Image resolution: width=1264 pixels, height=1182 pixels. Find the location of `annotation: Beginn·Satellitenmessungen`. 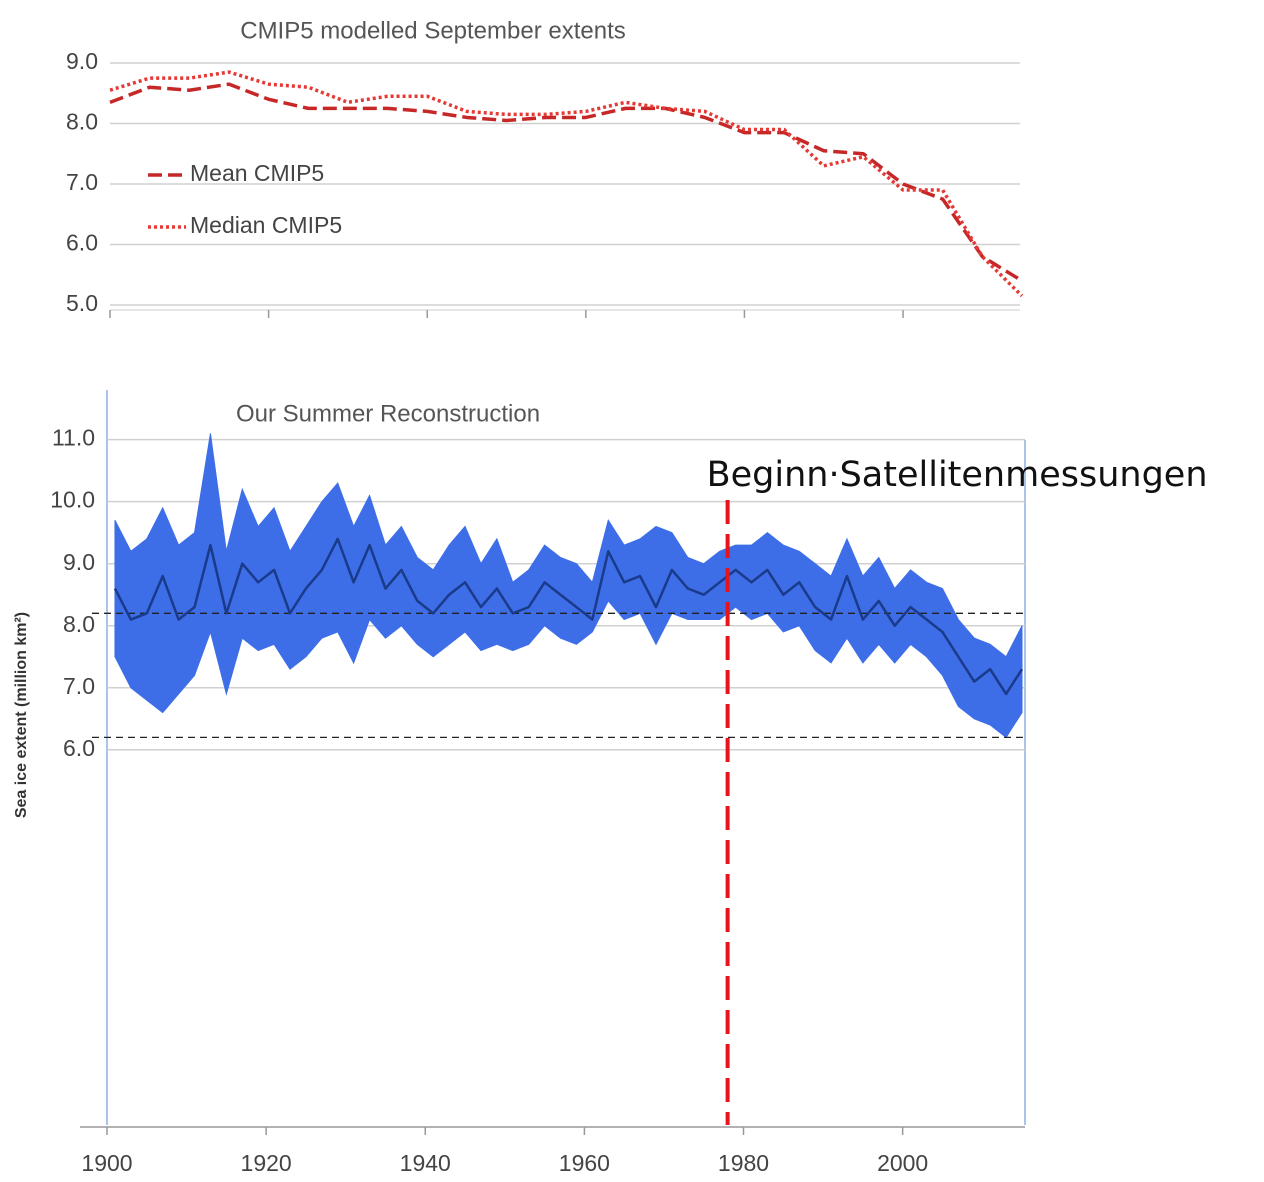

annotation: Beginn·Satellitenmessungen is located at coordinates (957, 475).